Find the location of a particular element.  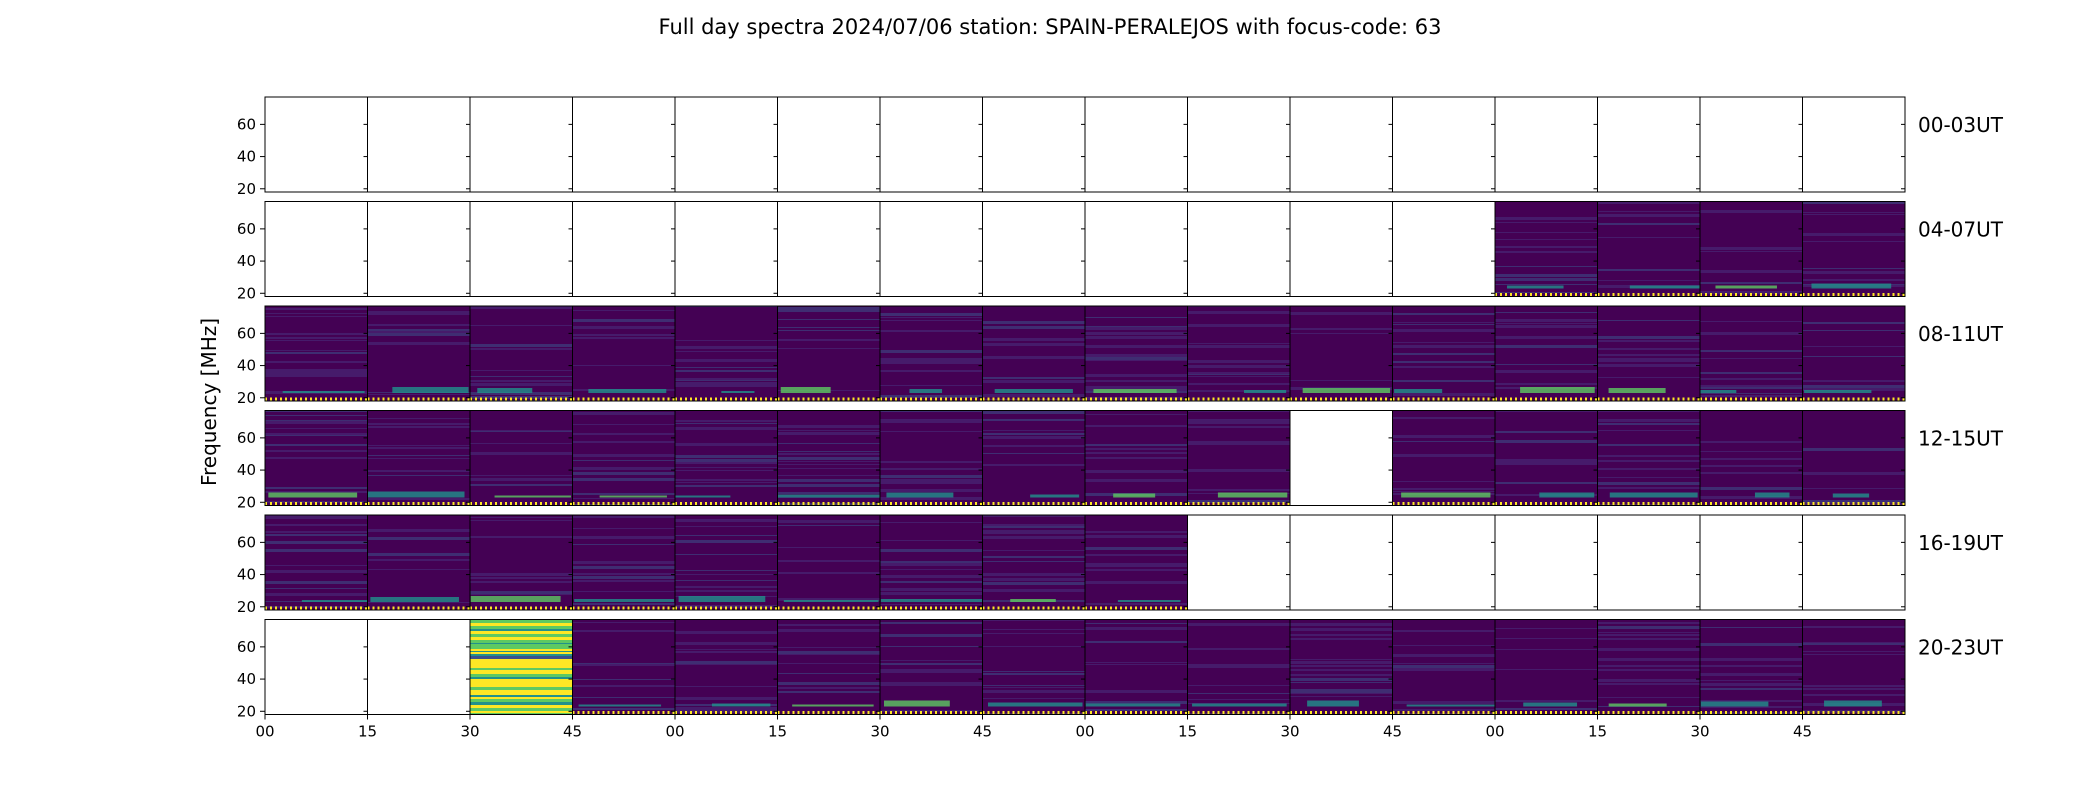

x-tick-label: 15 is located at coordinates (367, 732).